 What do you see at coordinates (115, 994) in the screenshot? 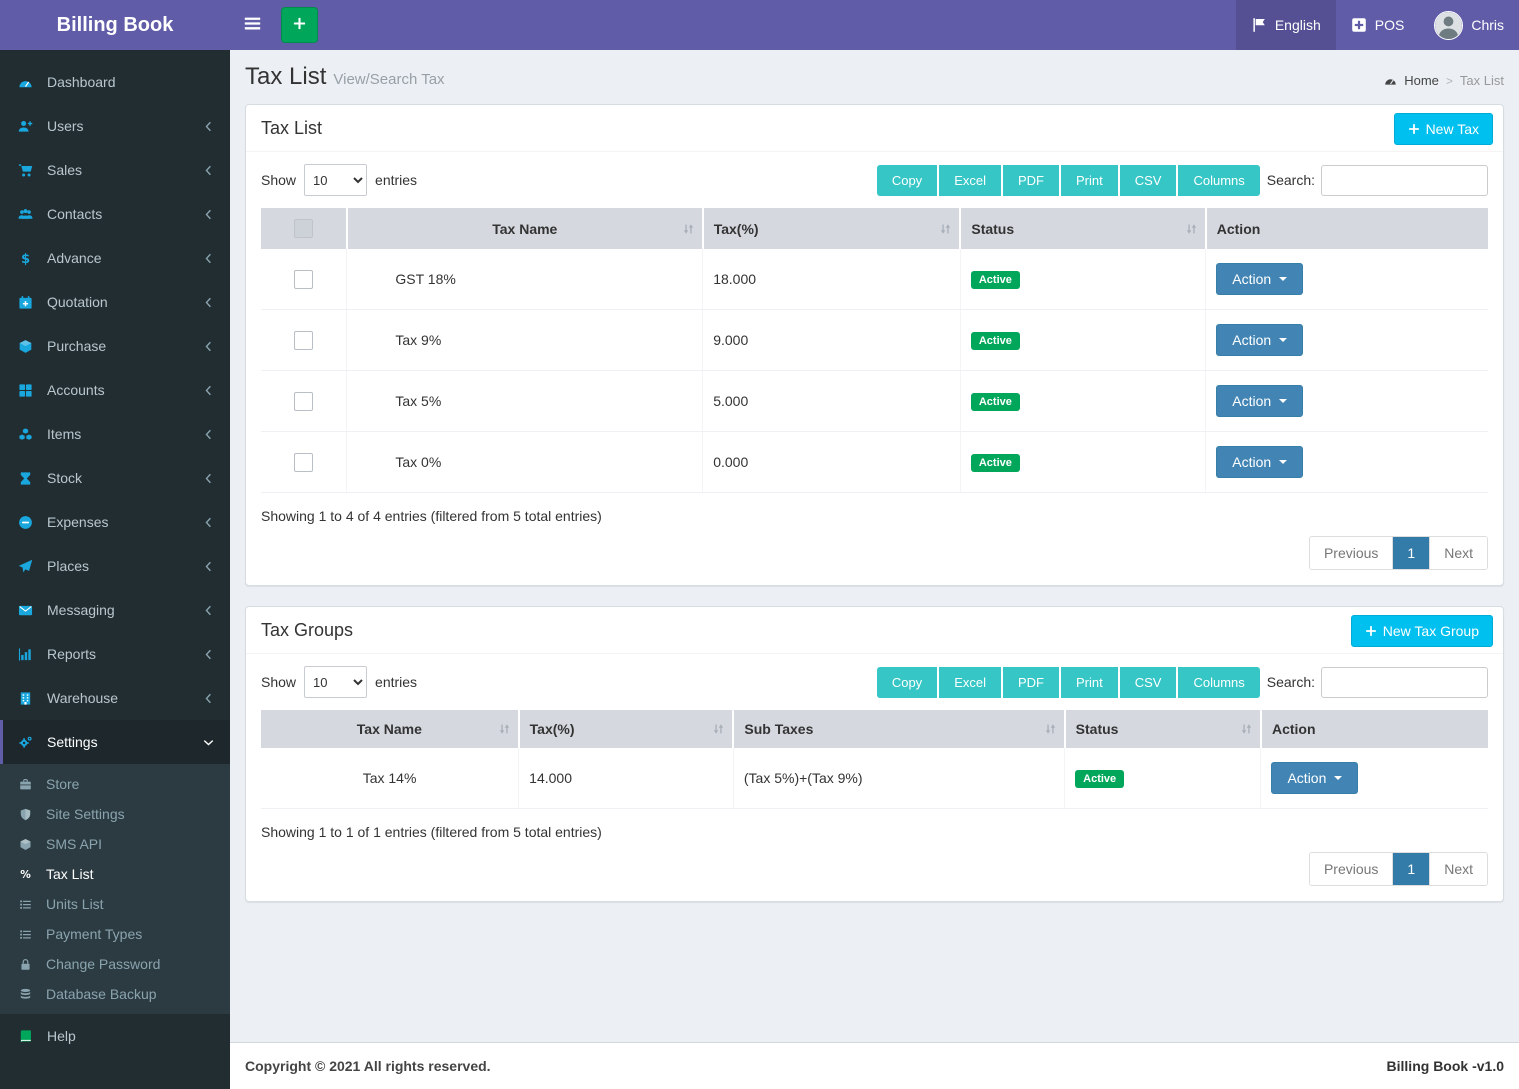
I see `sidebar-subitem-database-backup: Database Backup` at bounding box center [115, 994].